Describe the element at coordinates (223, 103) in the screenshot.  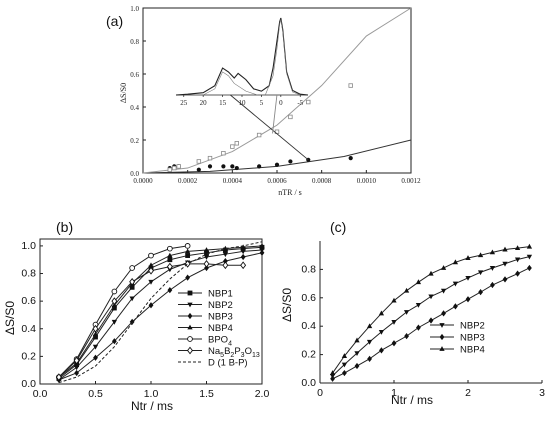
I see `inset-tick-label: 15` at that location.